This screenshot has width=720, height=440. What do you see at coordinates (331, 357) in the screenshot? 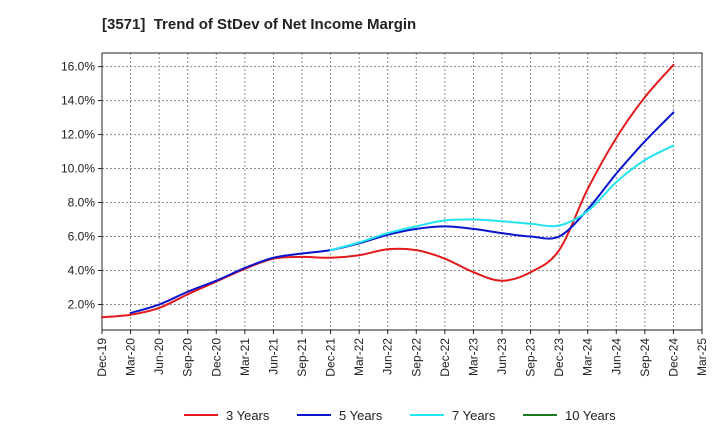
I see `x-tick-label: Dec-21` at bounding box center [331, 357].